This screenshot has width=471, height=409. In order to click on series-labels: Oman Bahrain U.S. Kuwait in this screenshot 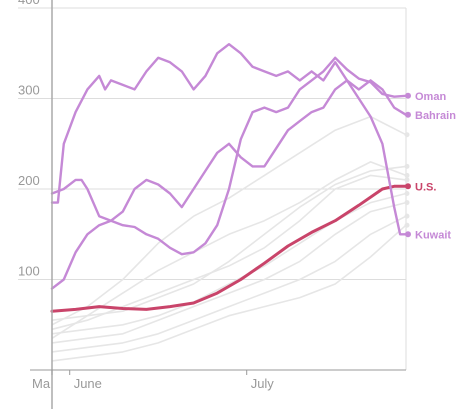, I will do `click(430, 166)`.